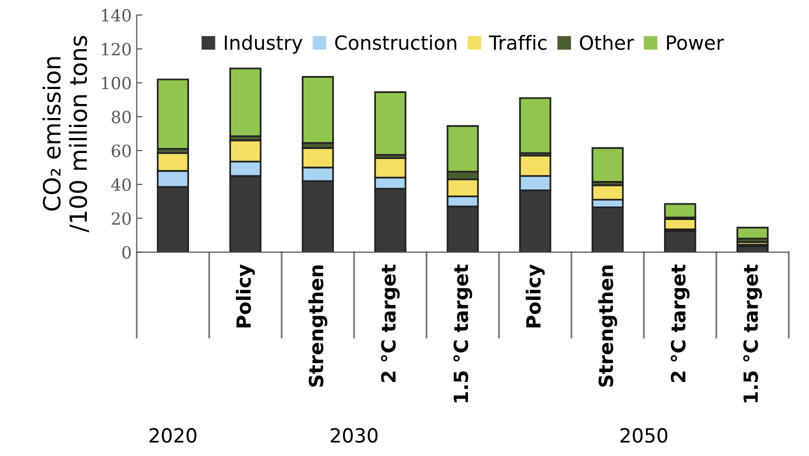  I want to click on text: 2020, so click(173, 435).